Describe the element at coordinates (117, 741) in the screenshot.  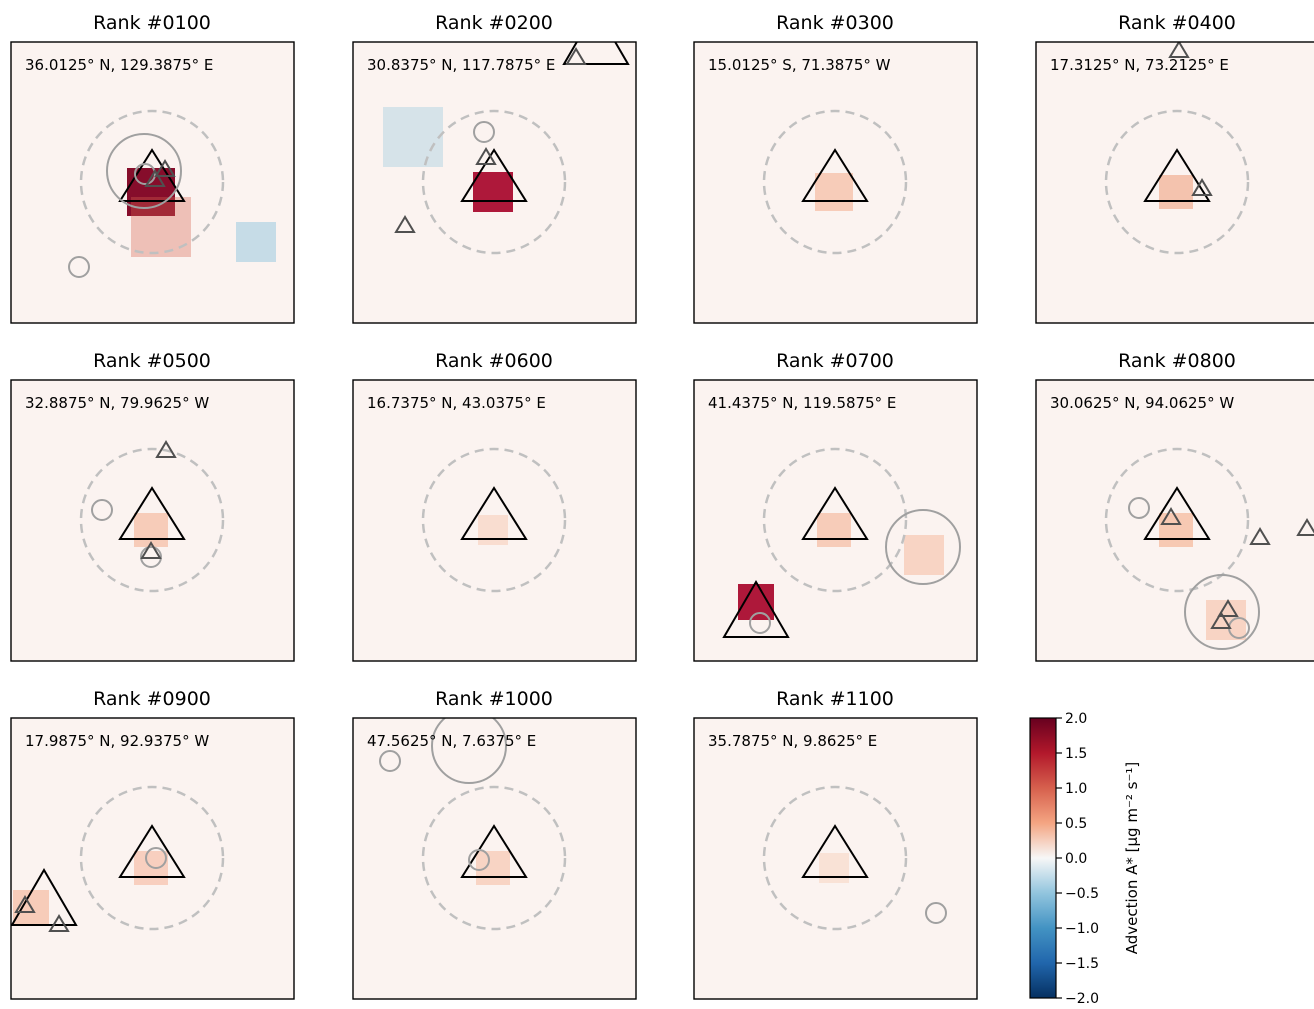
I see `panel-coordinates: 17.9875° N, 92.9375° W` at that location.